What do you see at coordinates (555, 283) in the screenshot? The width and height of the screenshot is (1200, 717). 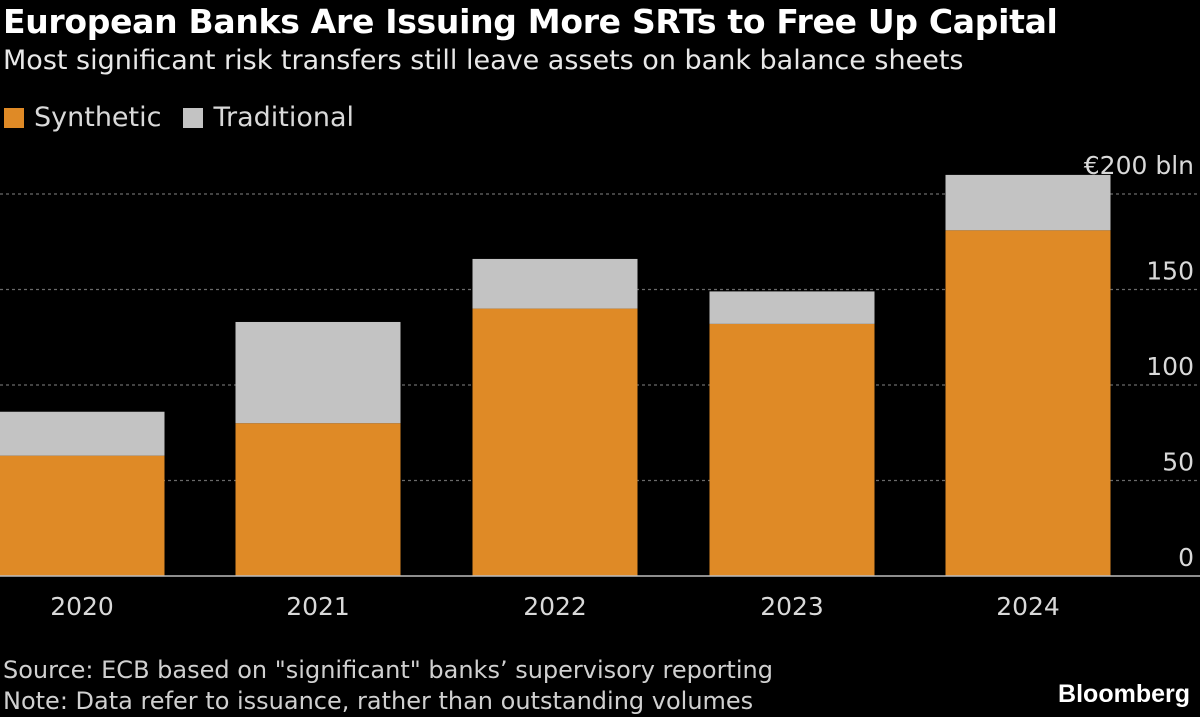 I see `bar-traditional-2022` at bounding box center [555, 283].